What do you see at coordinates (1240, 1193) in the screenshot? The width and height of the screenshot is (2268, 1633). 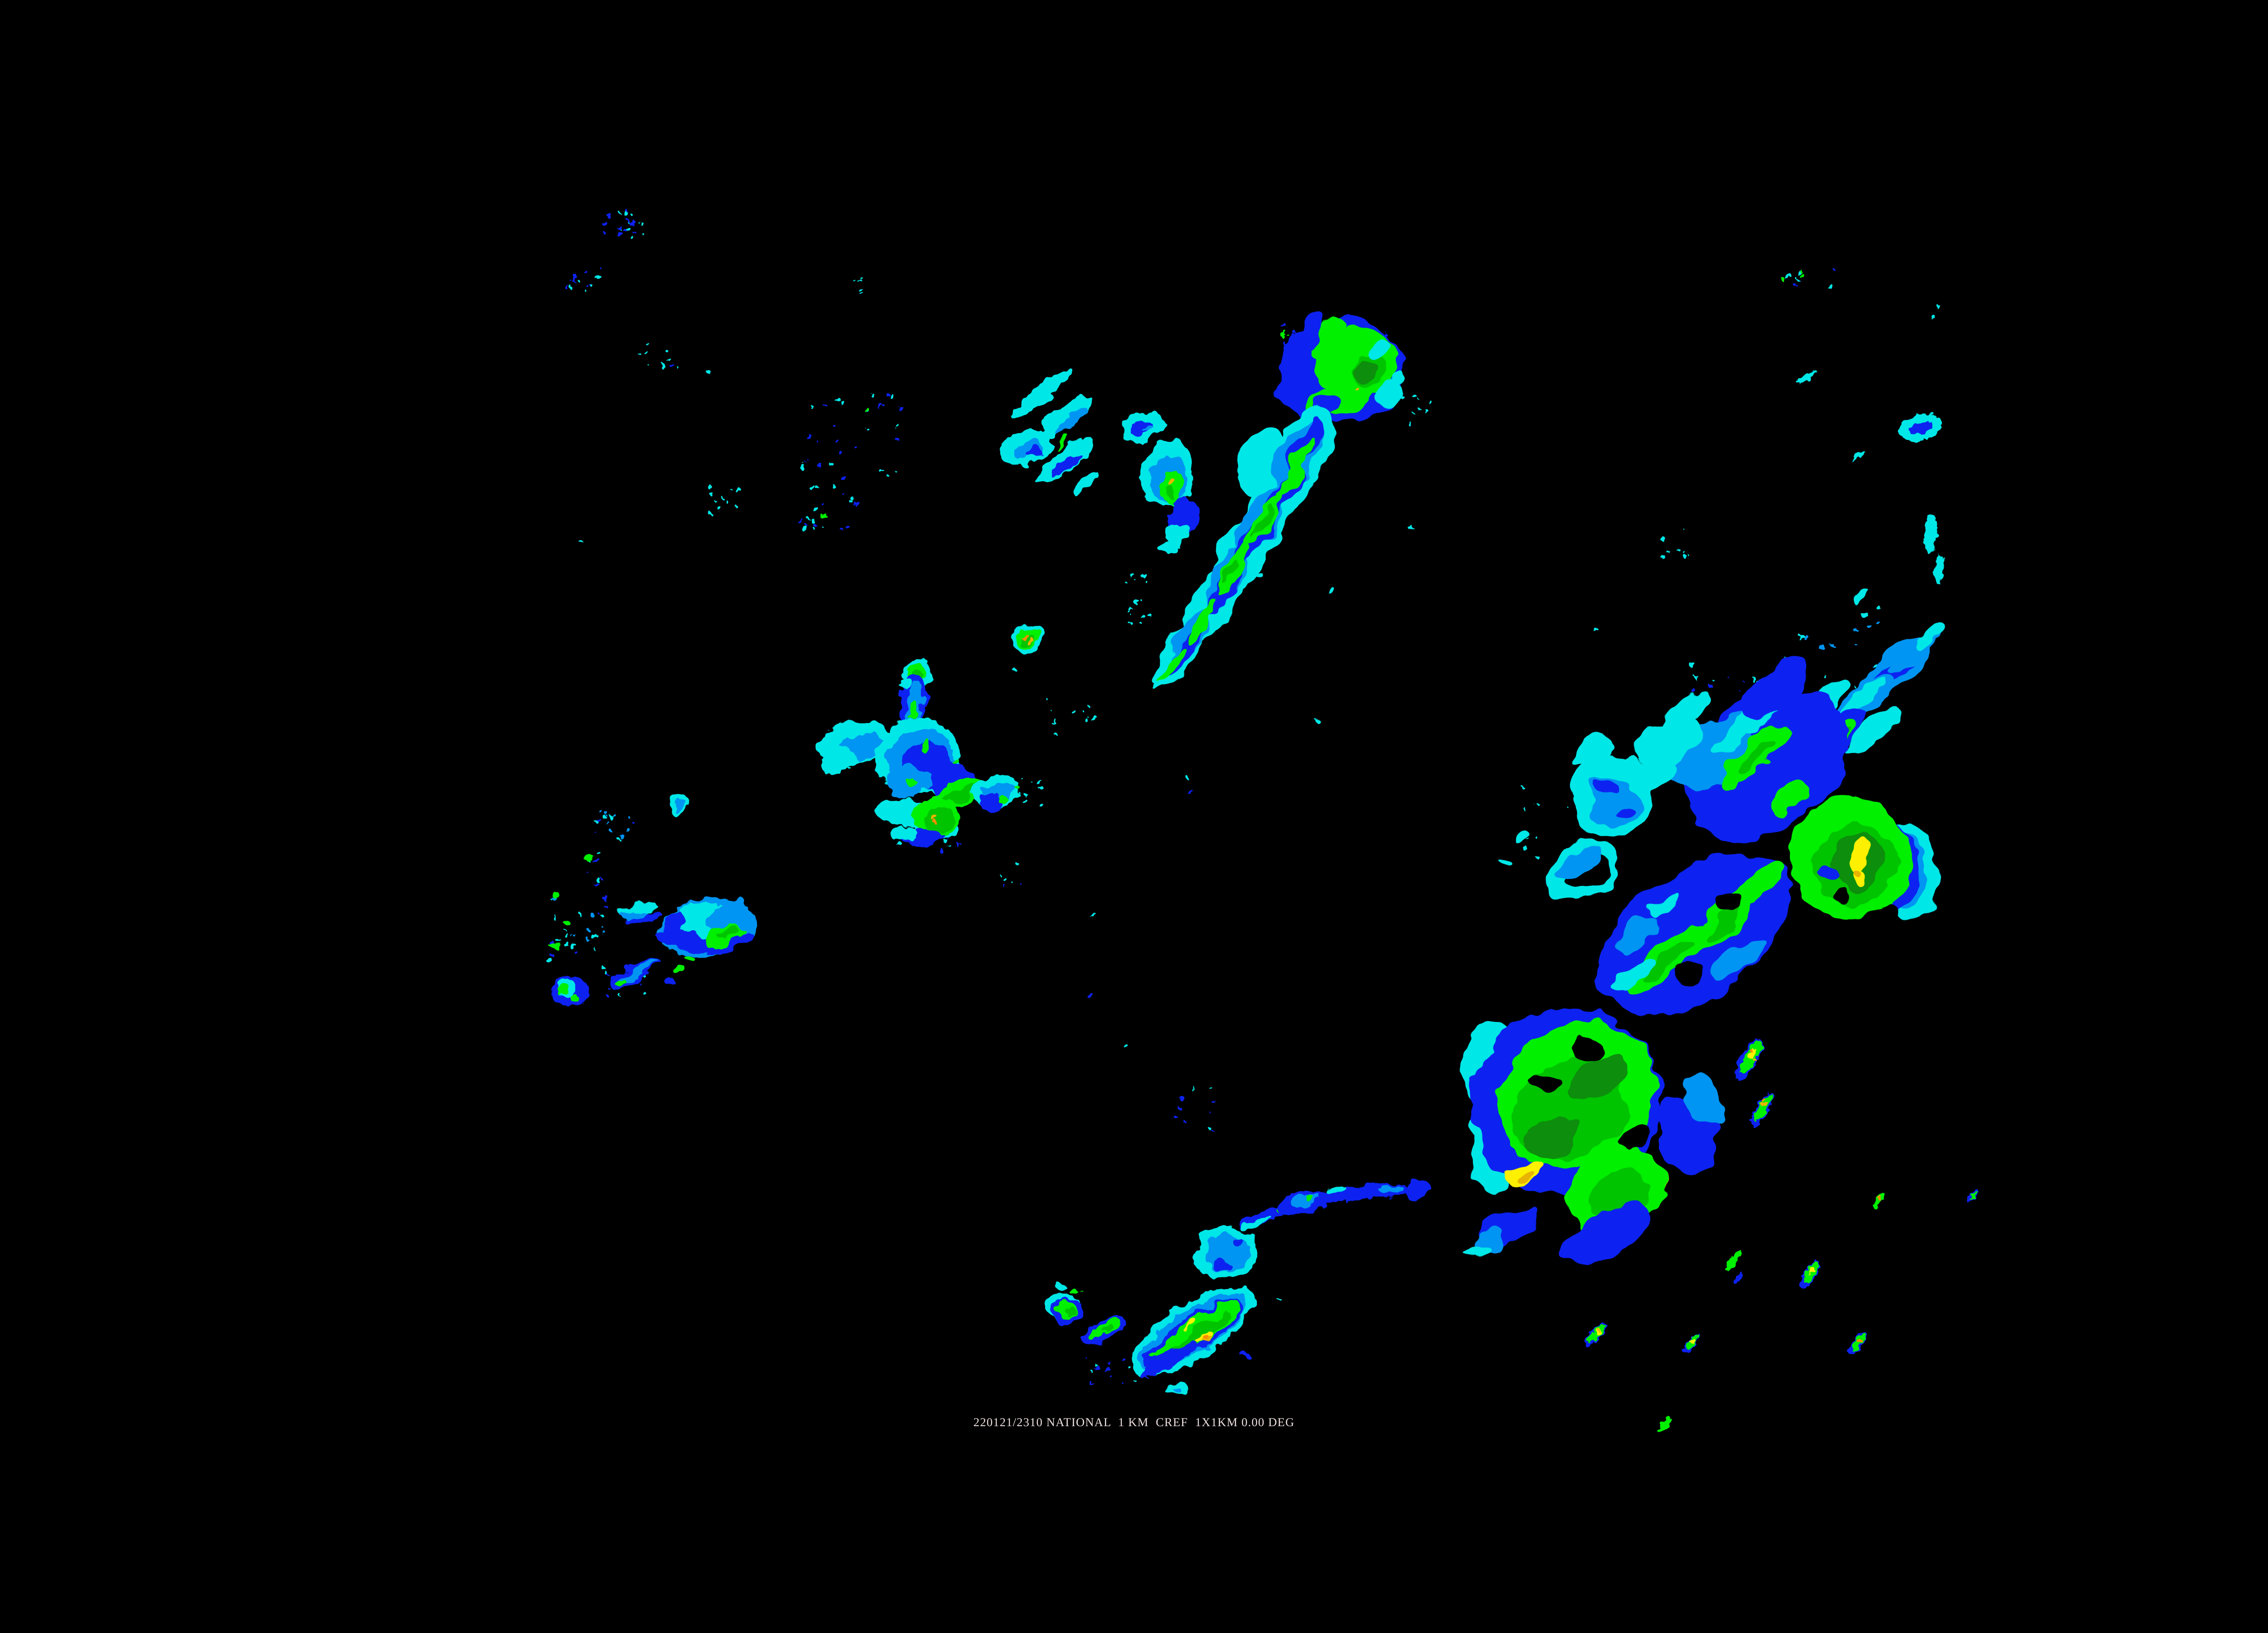 I see `echo-group-gG` at bounding box center [1240, 1193].